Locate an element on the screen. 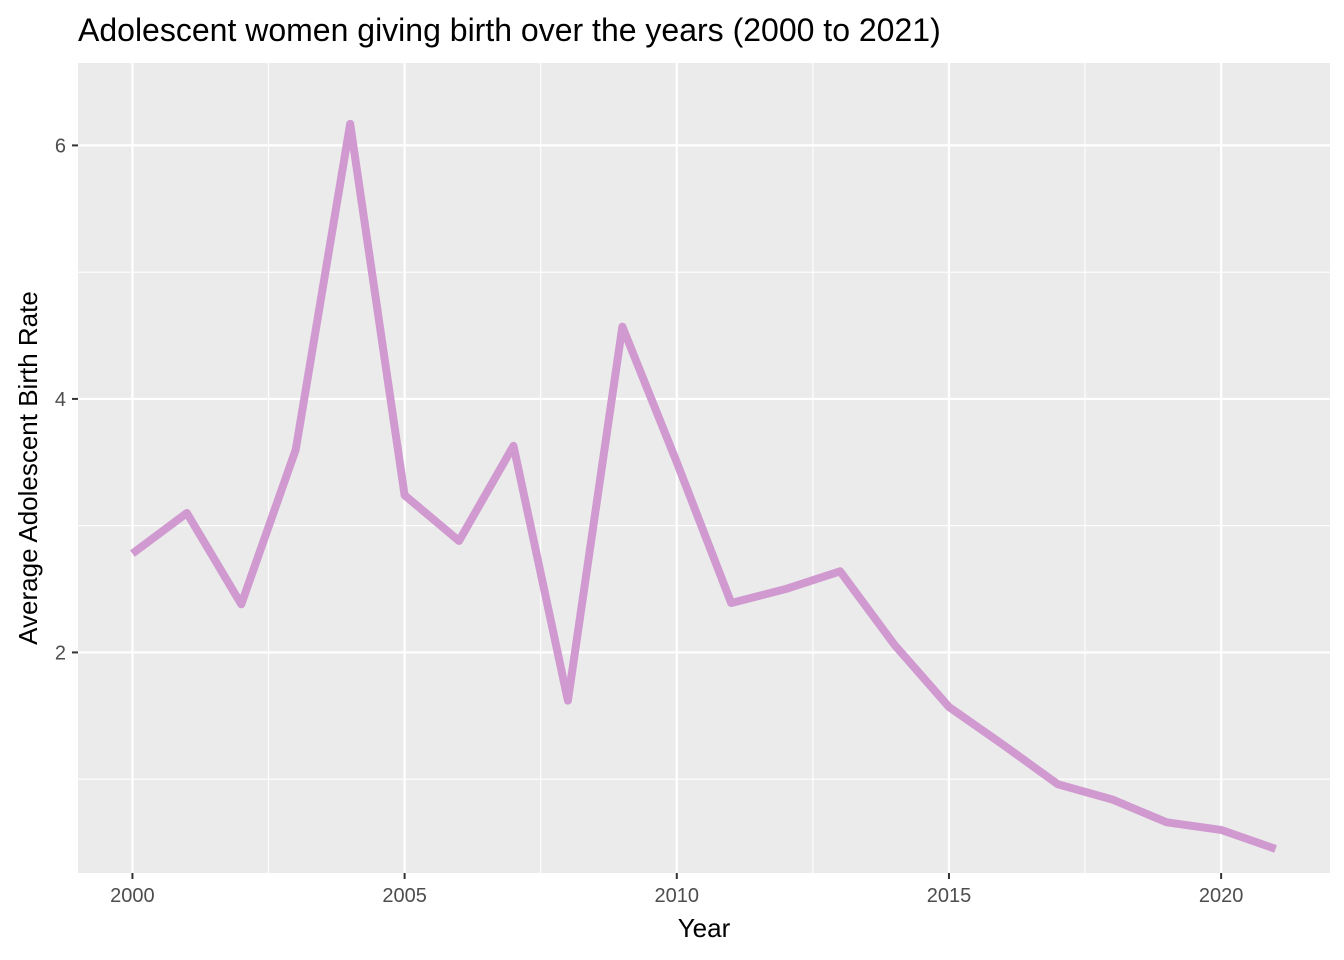 This screenshot has width=1344, height=960. x-tick-label: 2015 is located at coordinates (949, 896).